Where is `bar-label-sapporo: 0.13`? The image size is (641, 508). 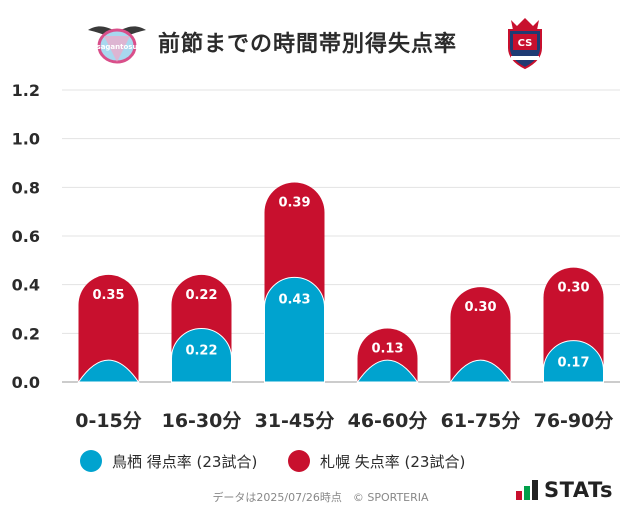 bar-label-sapporo: 0.13 is located at coordinates (387, 348).